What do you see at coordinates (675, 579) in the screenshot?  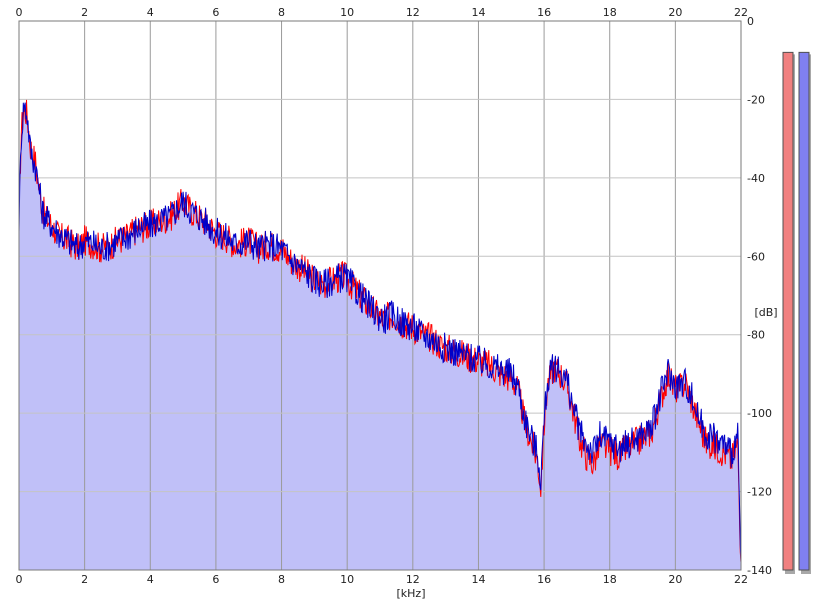 I see `x-tick-label-bottom: 20` at bounding box center [675, 579].